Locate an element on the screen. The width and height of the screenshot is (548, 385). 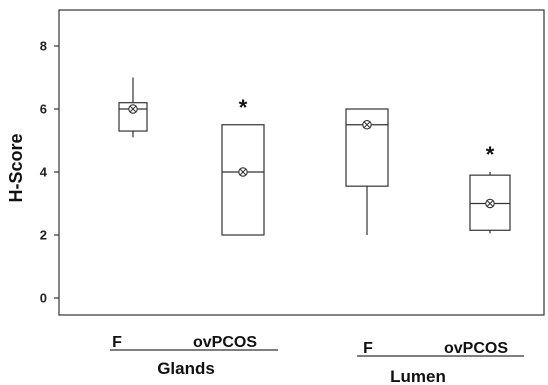
box-glands-ovpcos: * is located at coordinates (243, 165).